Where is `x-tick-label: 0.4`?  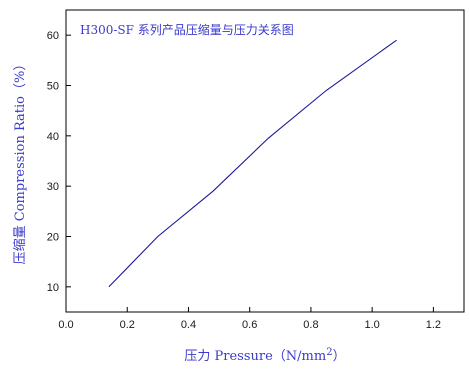
x-tick-label: 0.4 is located at coordinates (188, 325).